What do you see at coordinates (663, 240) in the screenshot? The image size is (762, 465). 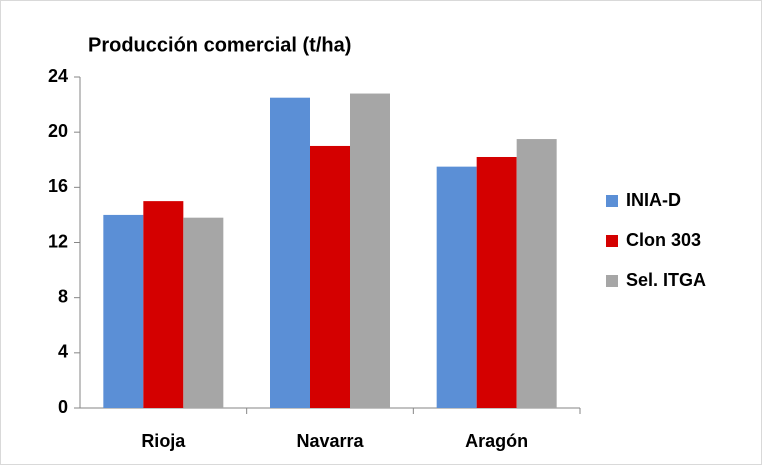 I see `legend-label: Clon 303` at bounding box center [663, 240].